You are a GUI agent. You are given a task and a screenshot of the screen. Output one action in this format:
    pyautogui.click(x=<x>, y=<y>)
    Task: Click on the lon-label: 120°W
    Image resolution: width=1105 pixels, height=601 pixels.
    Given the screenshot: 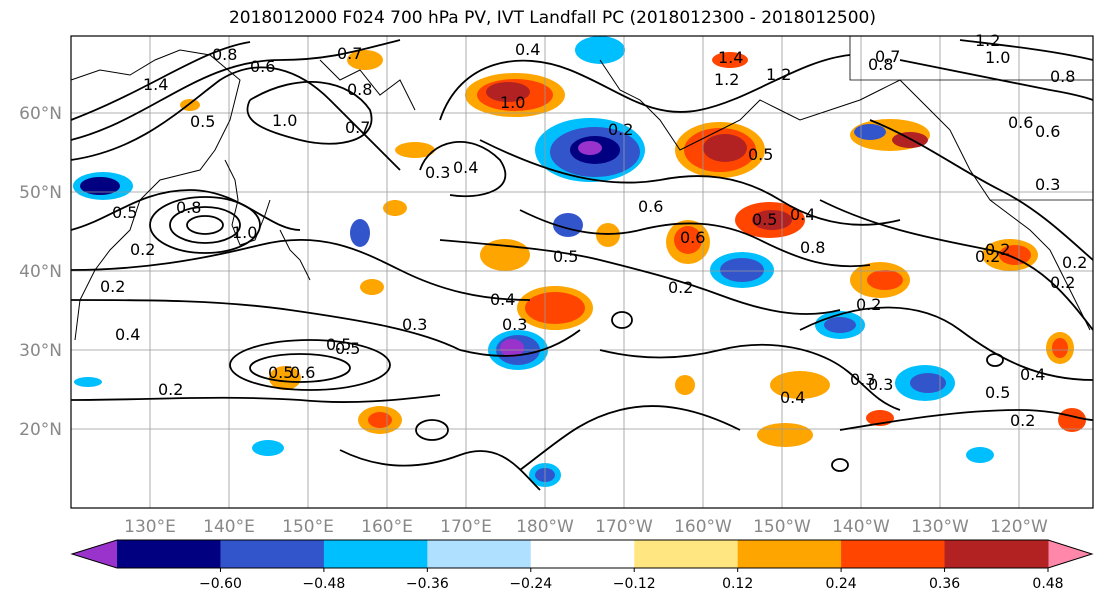 What is the action you would take?
    pyautogui.click(x=1019, y=527)
    